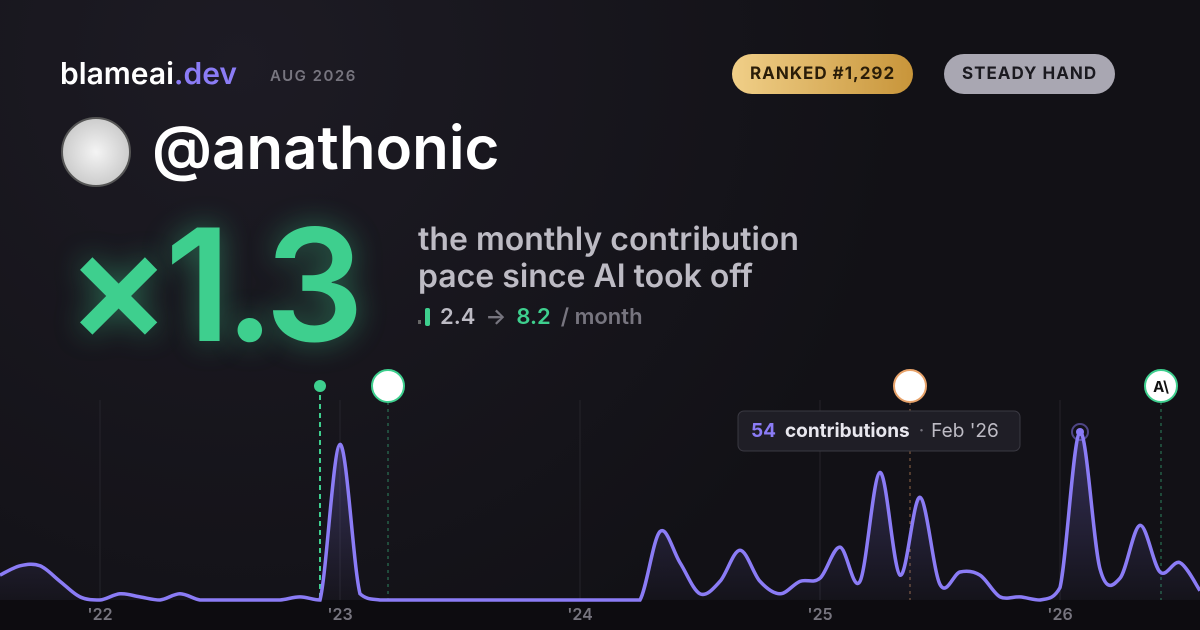 This screenshot has height=630, width=1200. I want to click on title-badge: STEADY HAND, so click(1030, 74).